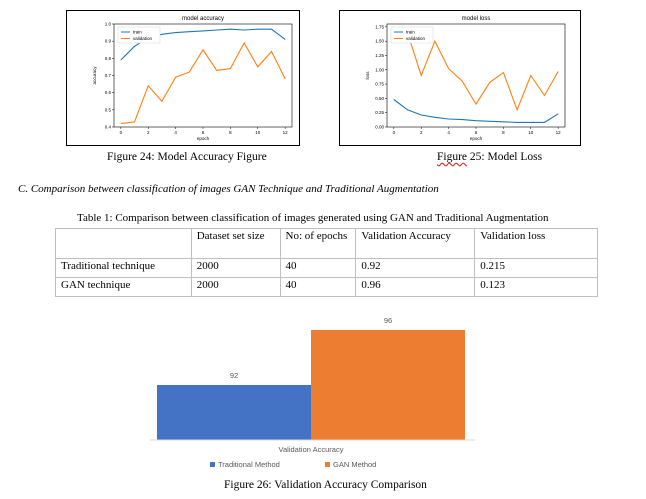 This screenshot has height=499, width=646. I want to click on table-header-cell: Validation Accuracy, so click(415, 243).